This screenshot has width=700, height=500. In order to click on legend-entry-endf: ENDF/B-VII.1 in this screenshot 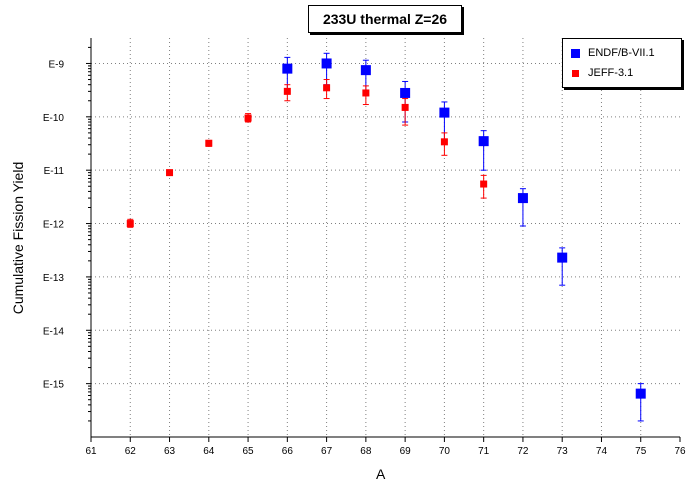, I will do `click(613, 53)`.